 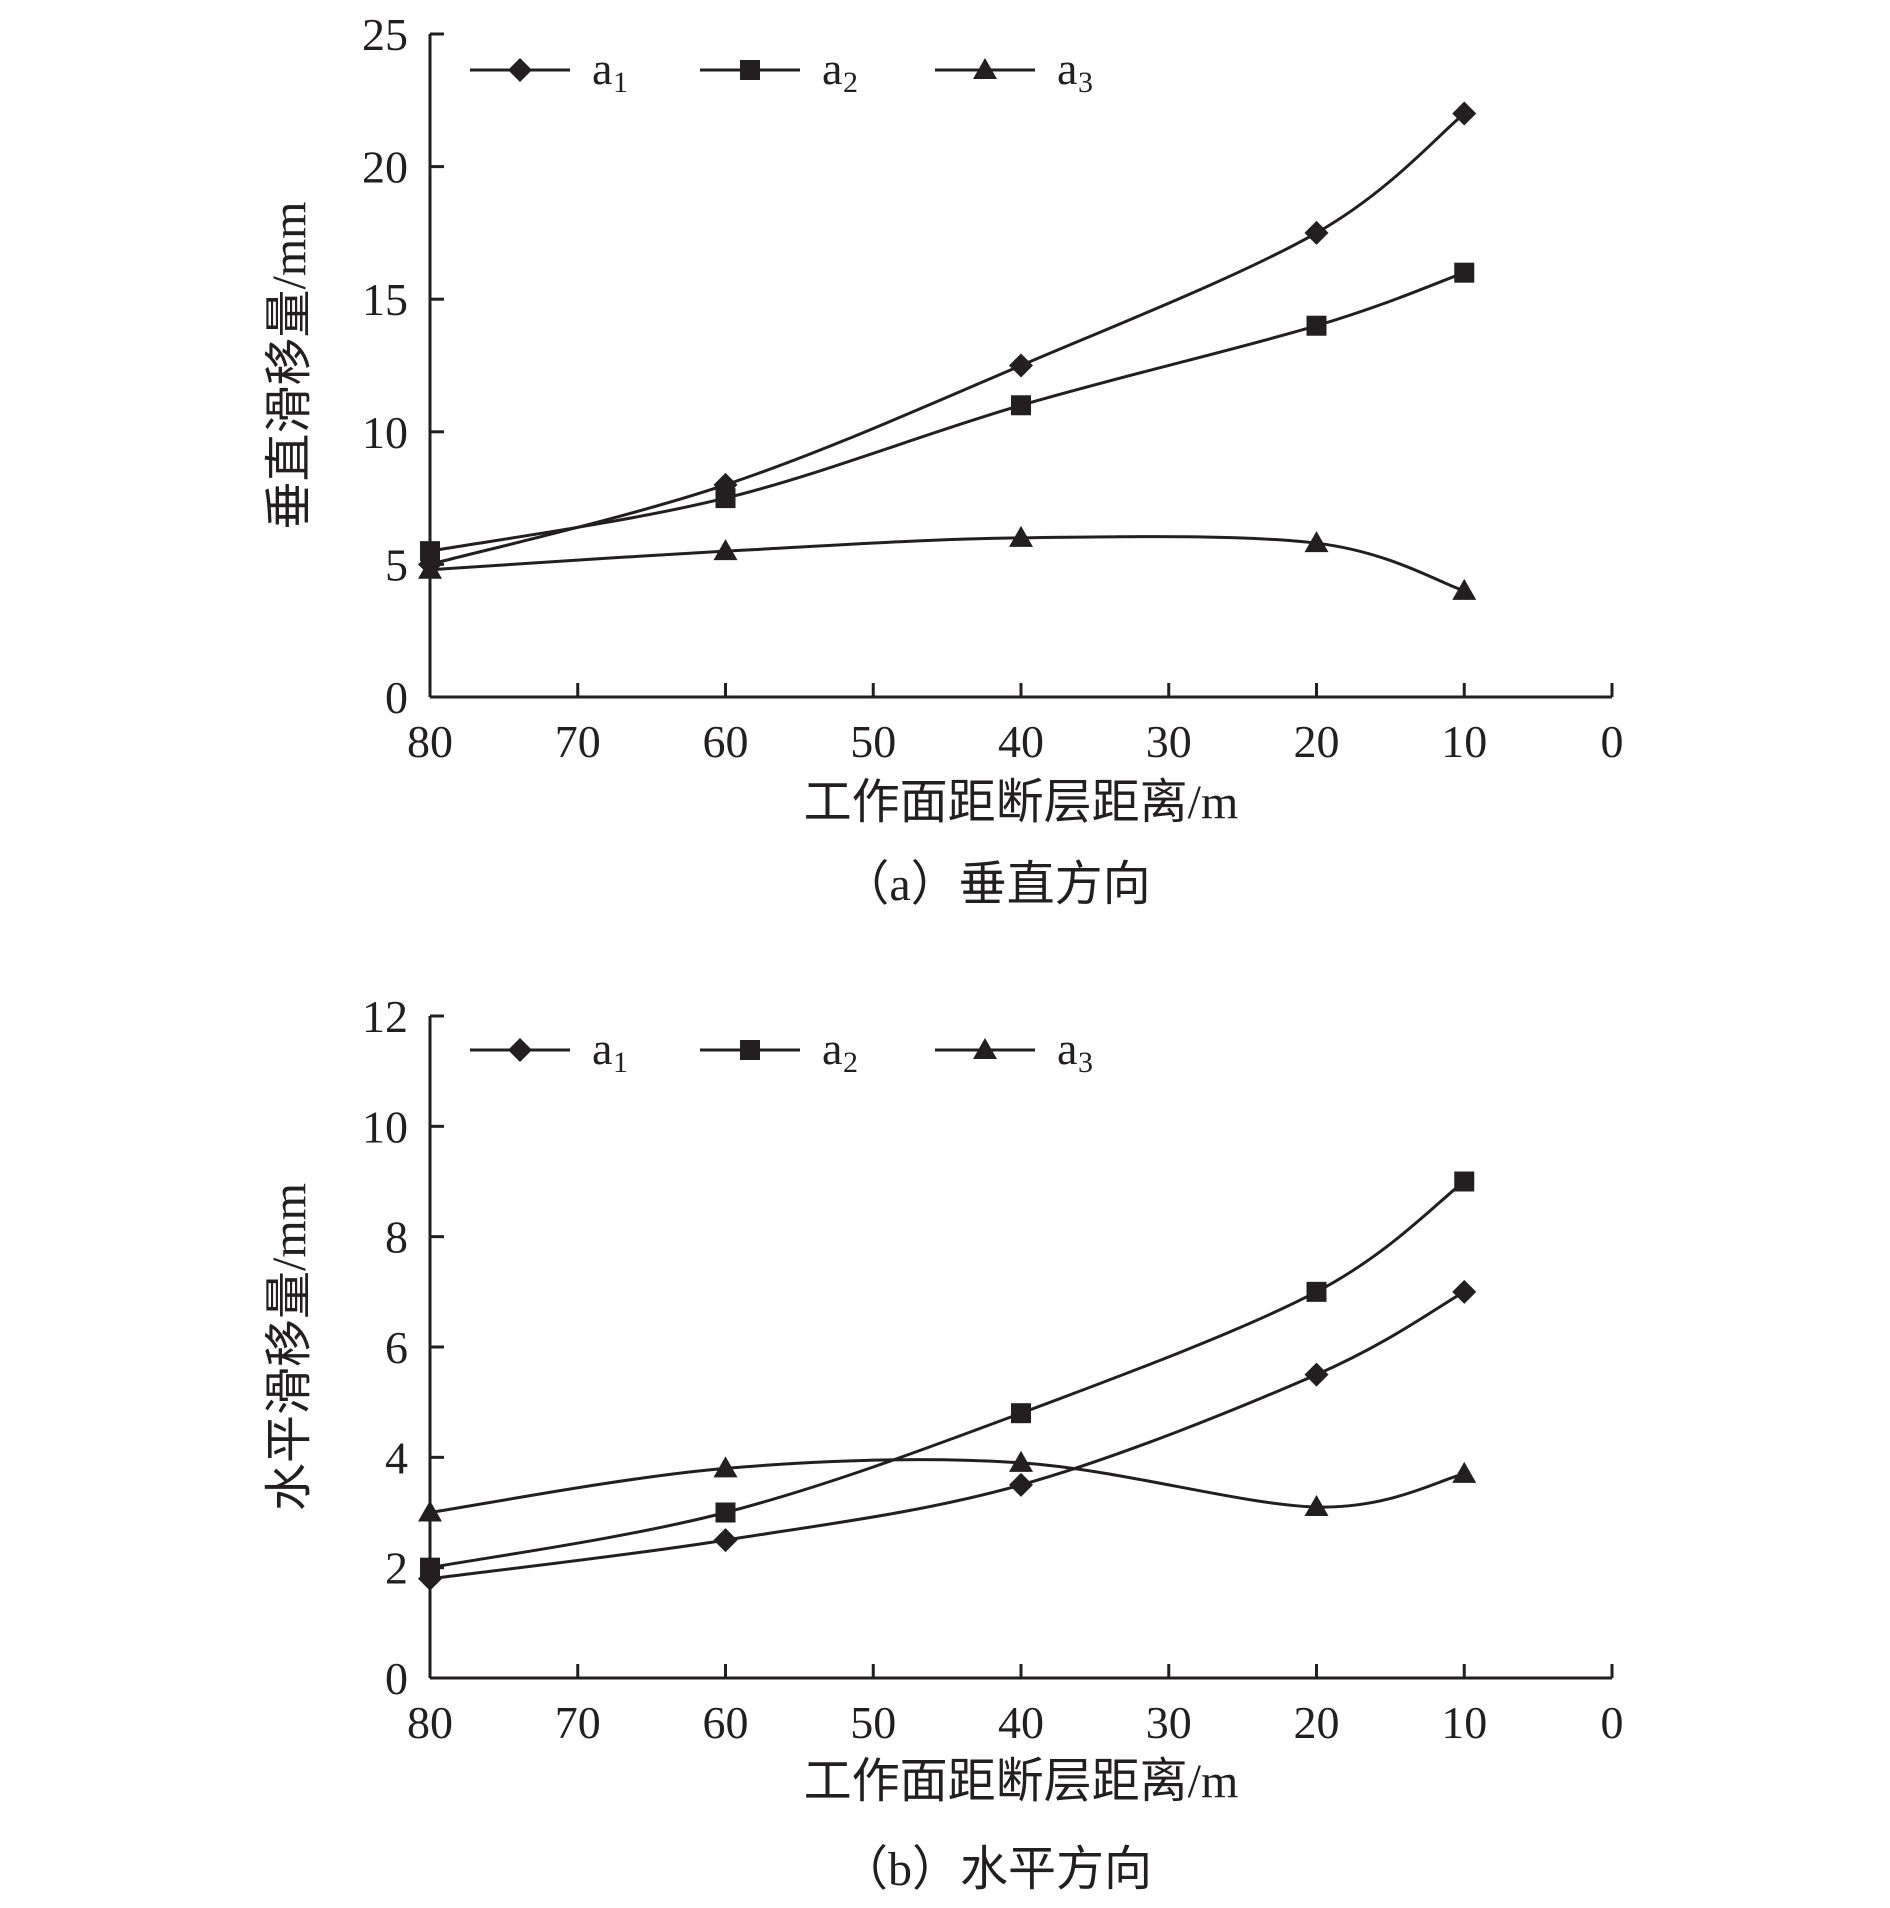 I want to click on y-tick-label: 4, so click(x=396, y=1457).